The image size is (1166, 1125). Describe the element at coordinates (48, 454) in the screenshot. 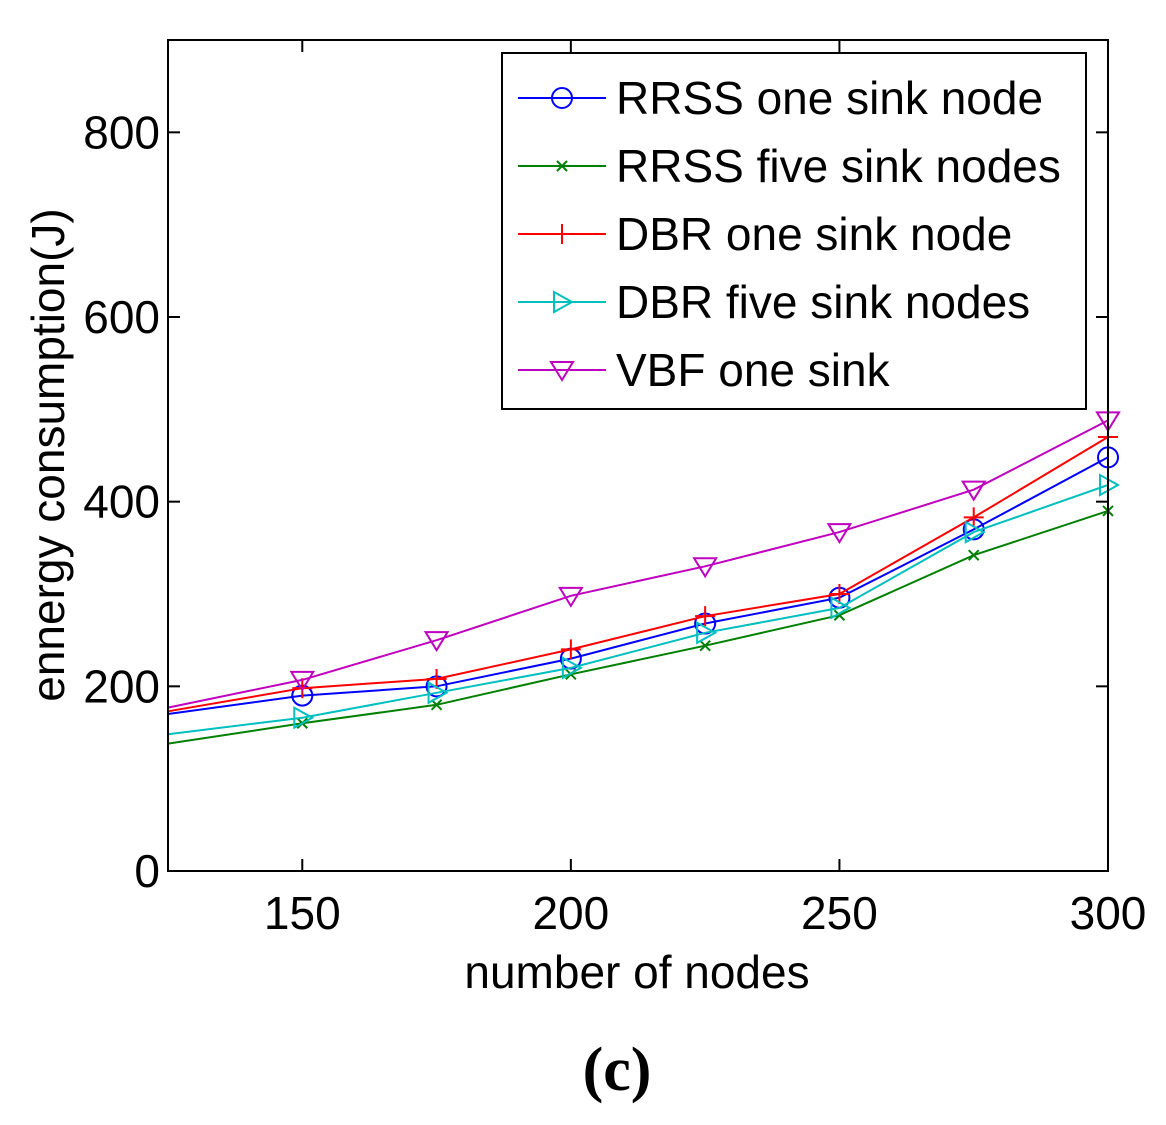

I see `y-axis-label: ennergy consumption(J)` at that location.